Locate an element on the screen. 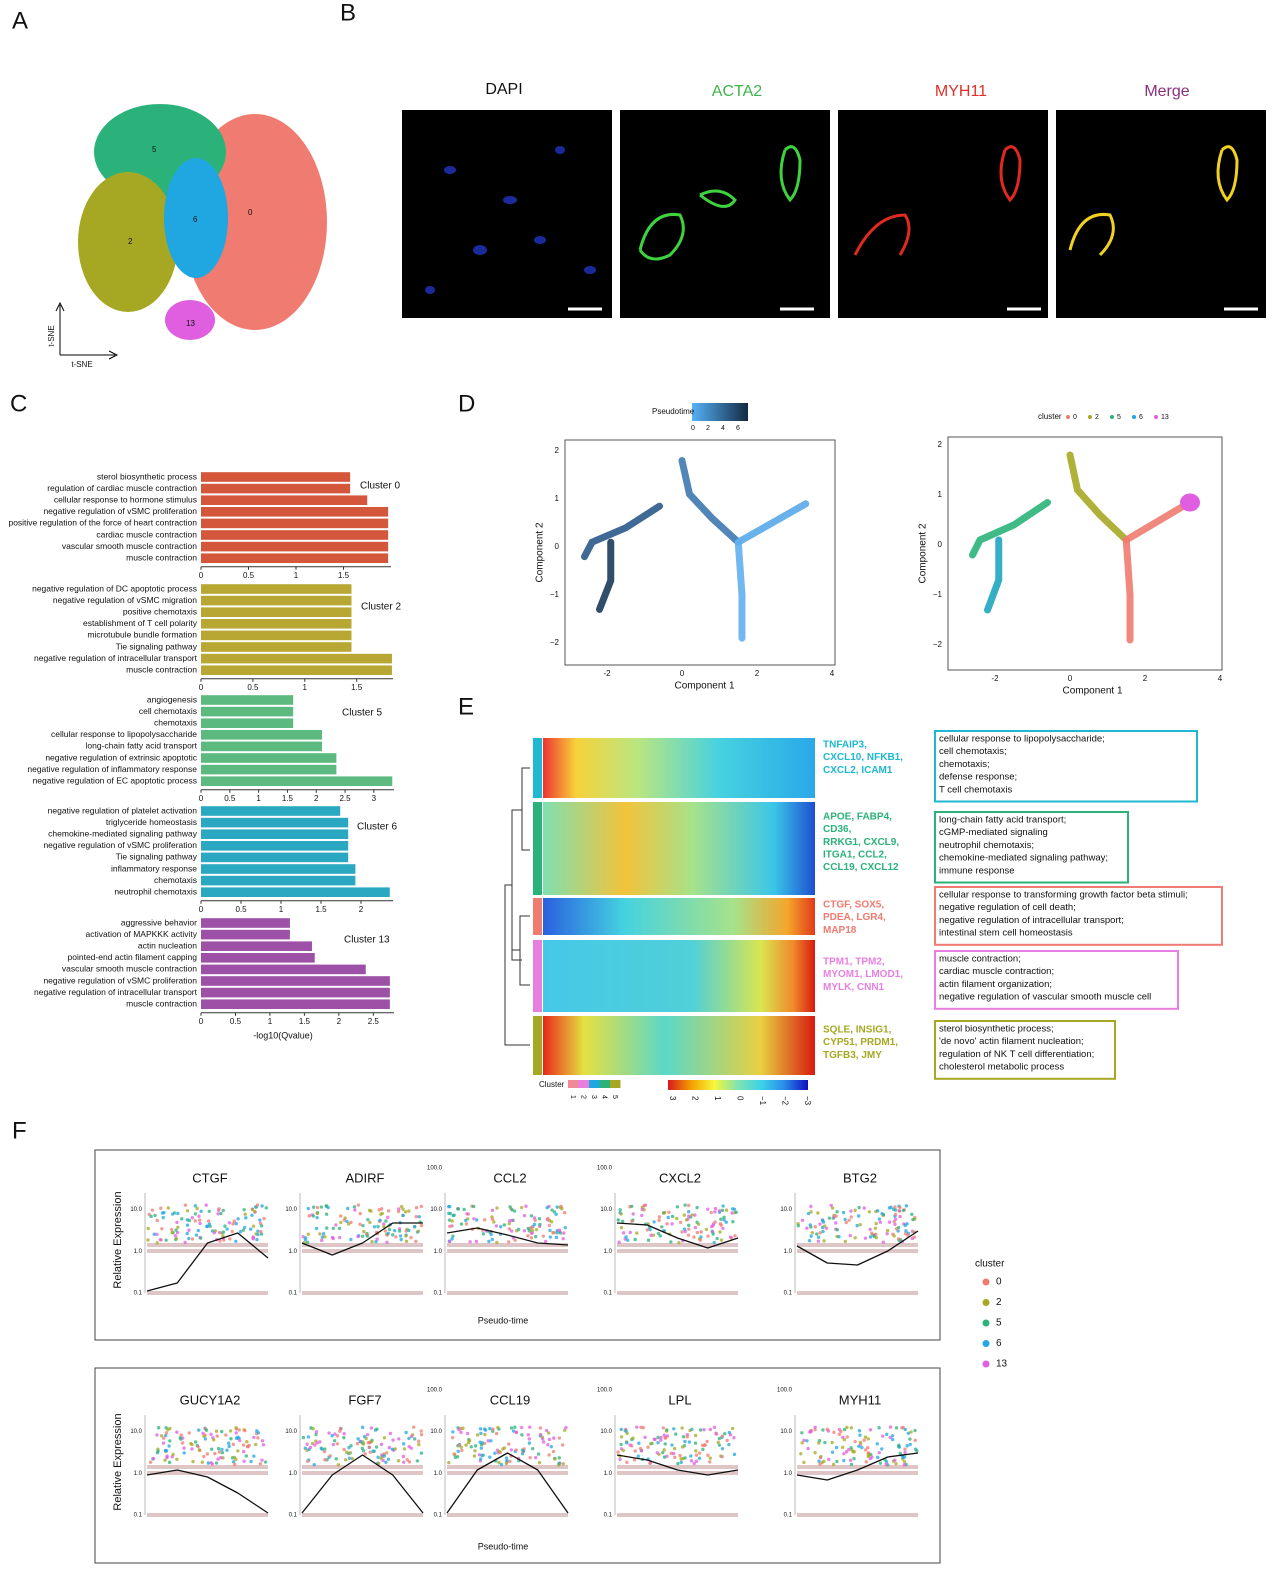 The height and width of the screenshot is (1579, 1280). trend-curve is located at coordinates (362, 1484).